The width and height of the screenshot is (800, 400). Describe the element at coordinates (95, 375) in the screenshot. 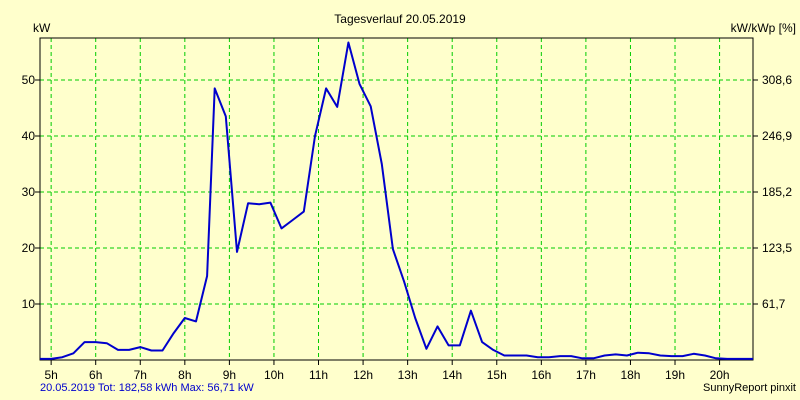

I see `x-tick-label: 6h` at that location.